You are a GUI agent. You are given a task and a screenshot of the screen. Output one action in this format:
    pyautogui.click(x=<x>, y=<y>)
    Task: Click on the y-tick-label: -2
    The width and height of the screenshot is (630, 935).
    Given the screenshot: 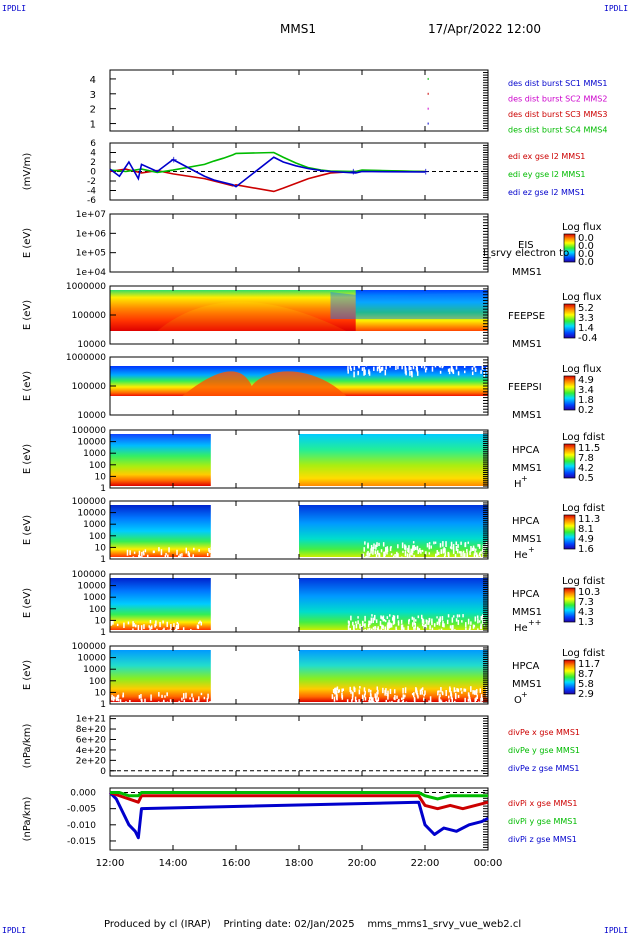 What is the action you would take?
    pyautogui.click(x=91, y=182)
    